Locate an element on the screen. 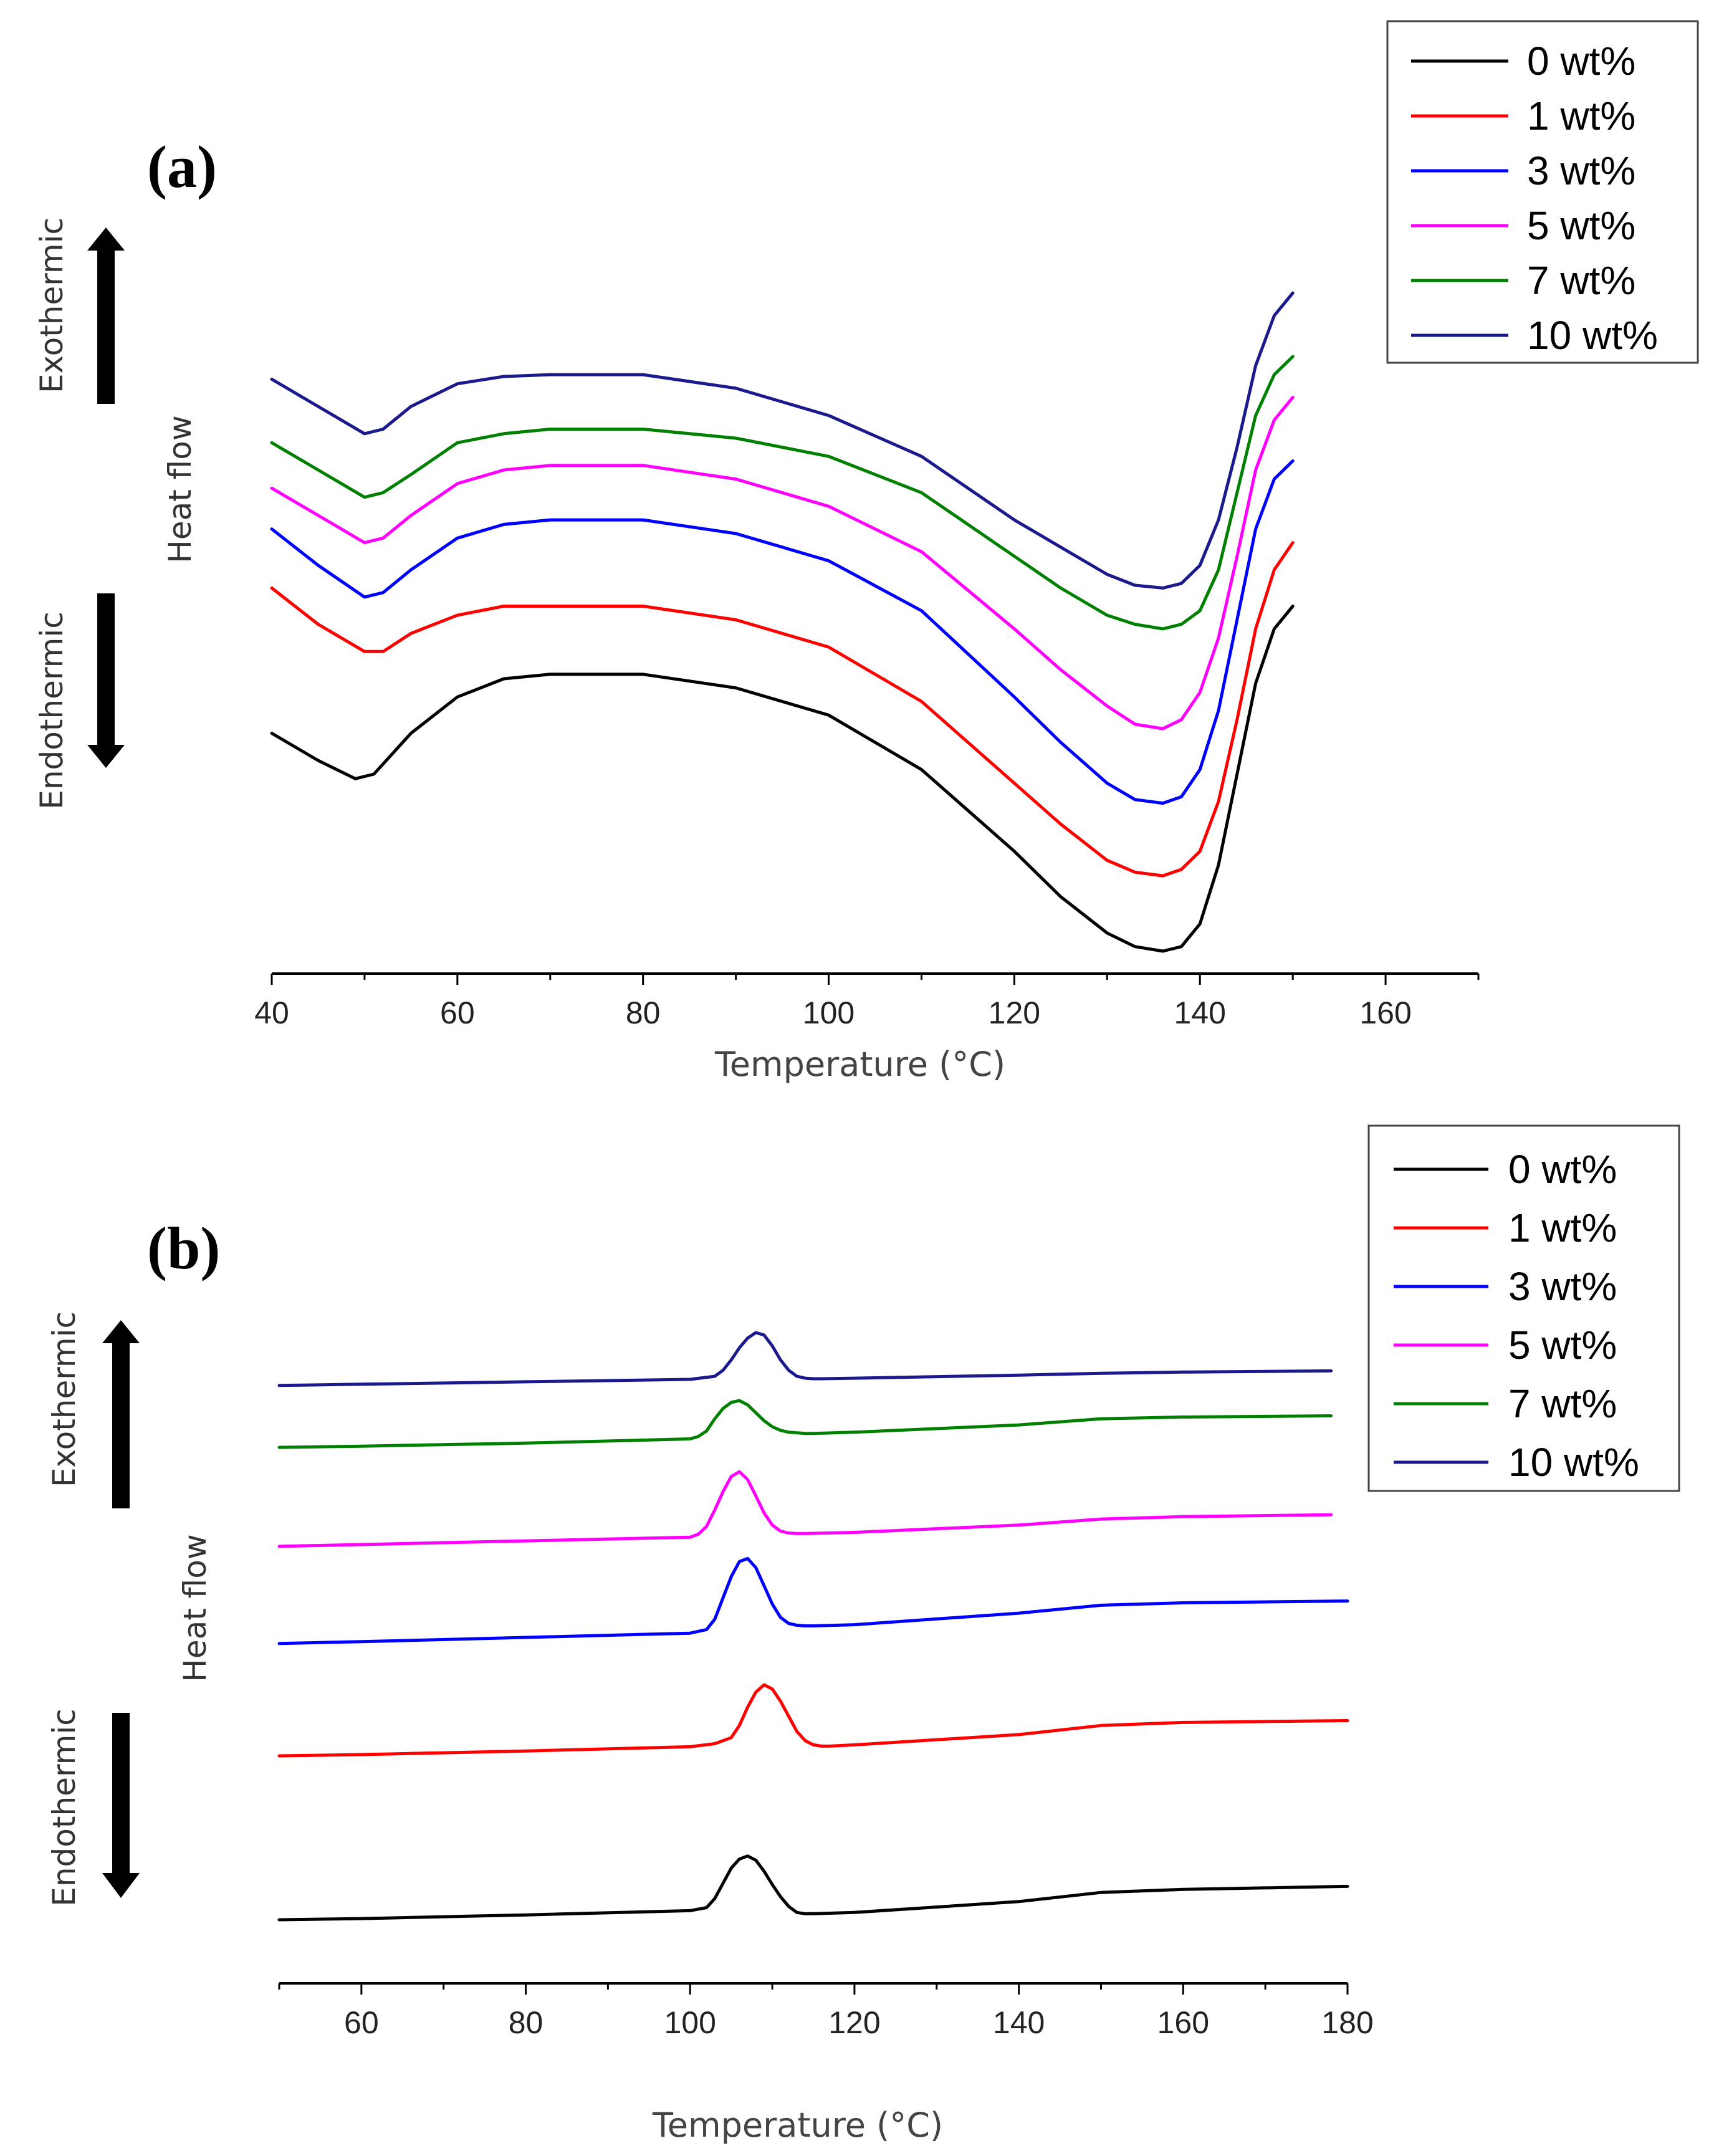 This screenshot has height=2156, width=1719. panel-b-legend: 0 wt% 1 wt% 3 wt% 5 wt% 7 wt% 10 wt% is located at coordinates (1524, 1308).